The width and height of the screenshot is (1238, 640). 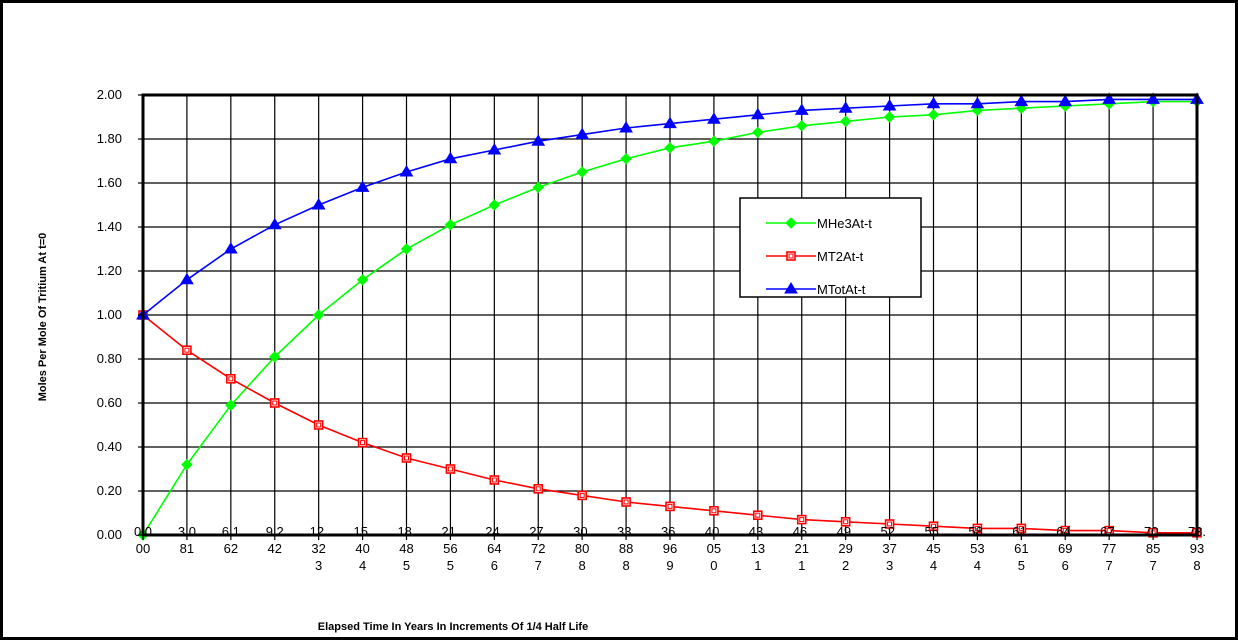 What do you see at coordinates (840, 256) in the screenshot?
I see `legend-label: MT2At-t` at bounding box center [840, 256].